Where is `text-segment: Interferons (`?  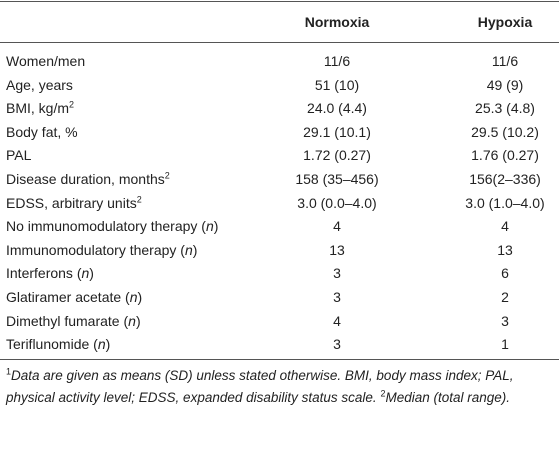 text-segment: Interferons ( is located at coordinates (44, 273).